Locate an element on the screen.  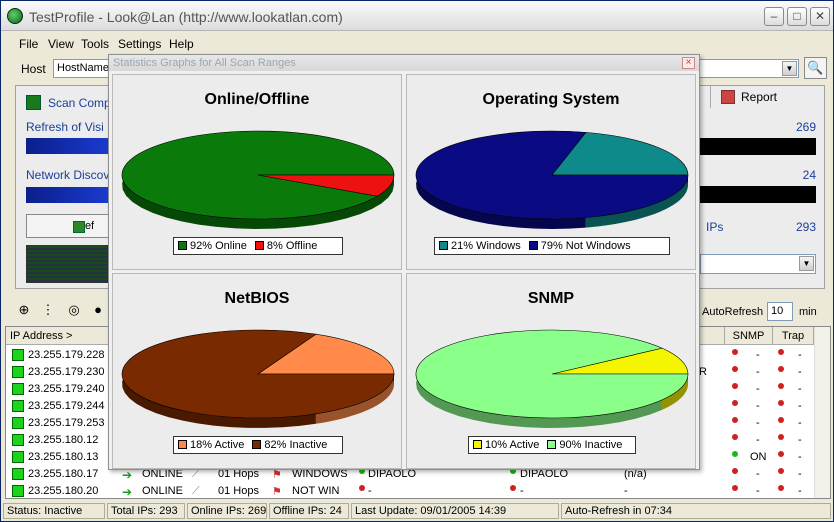
legend-label: 10% Active is located at coordinates (512, 445).